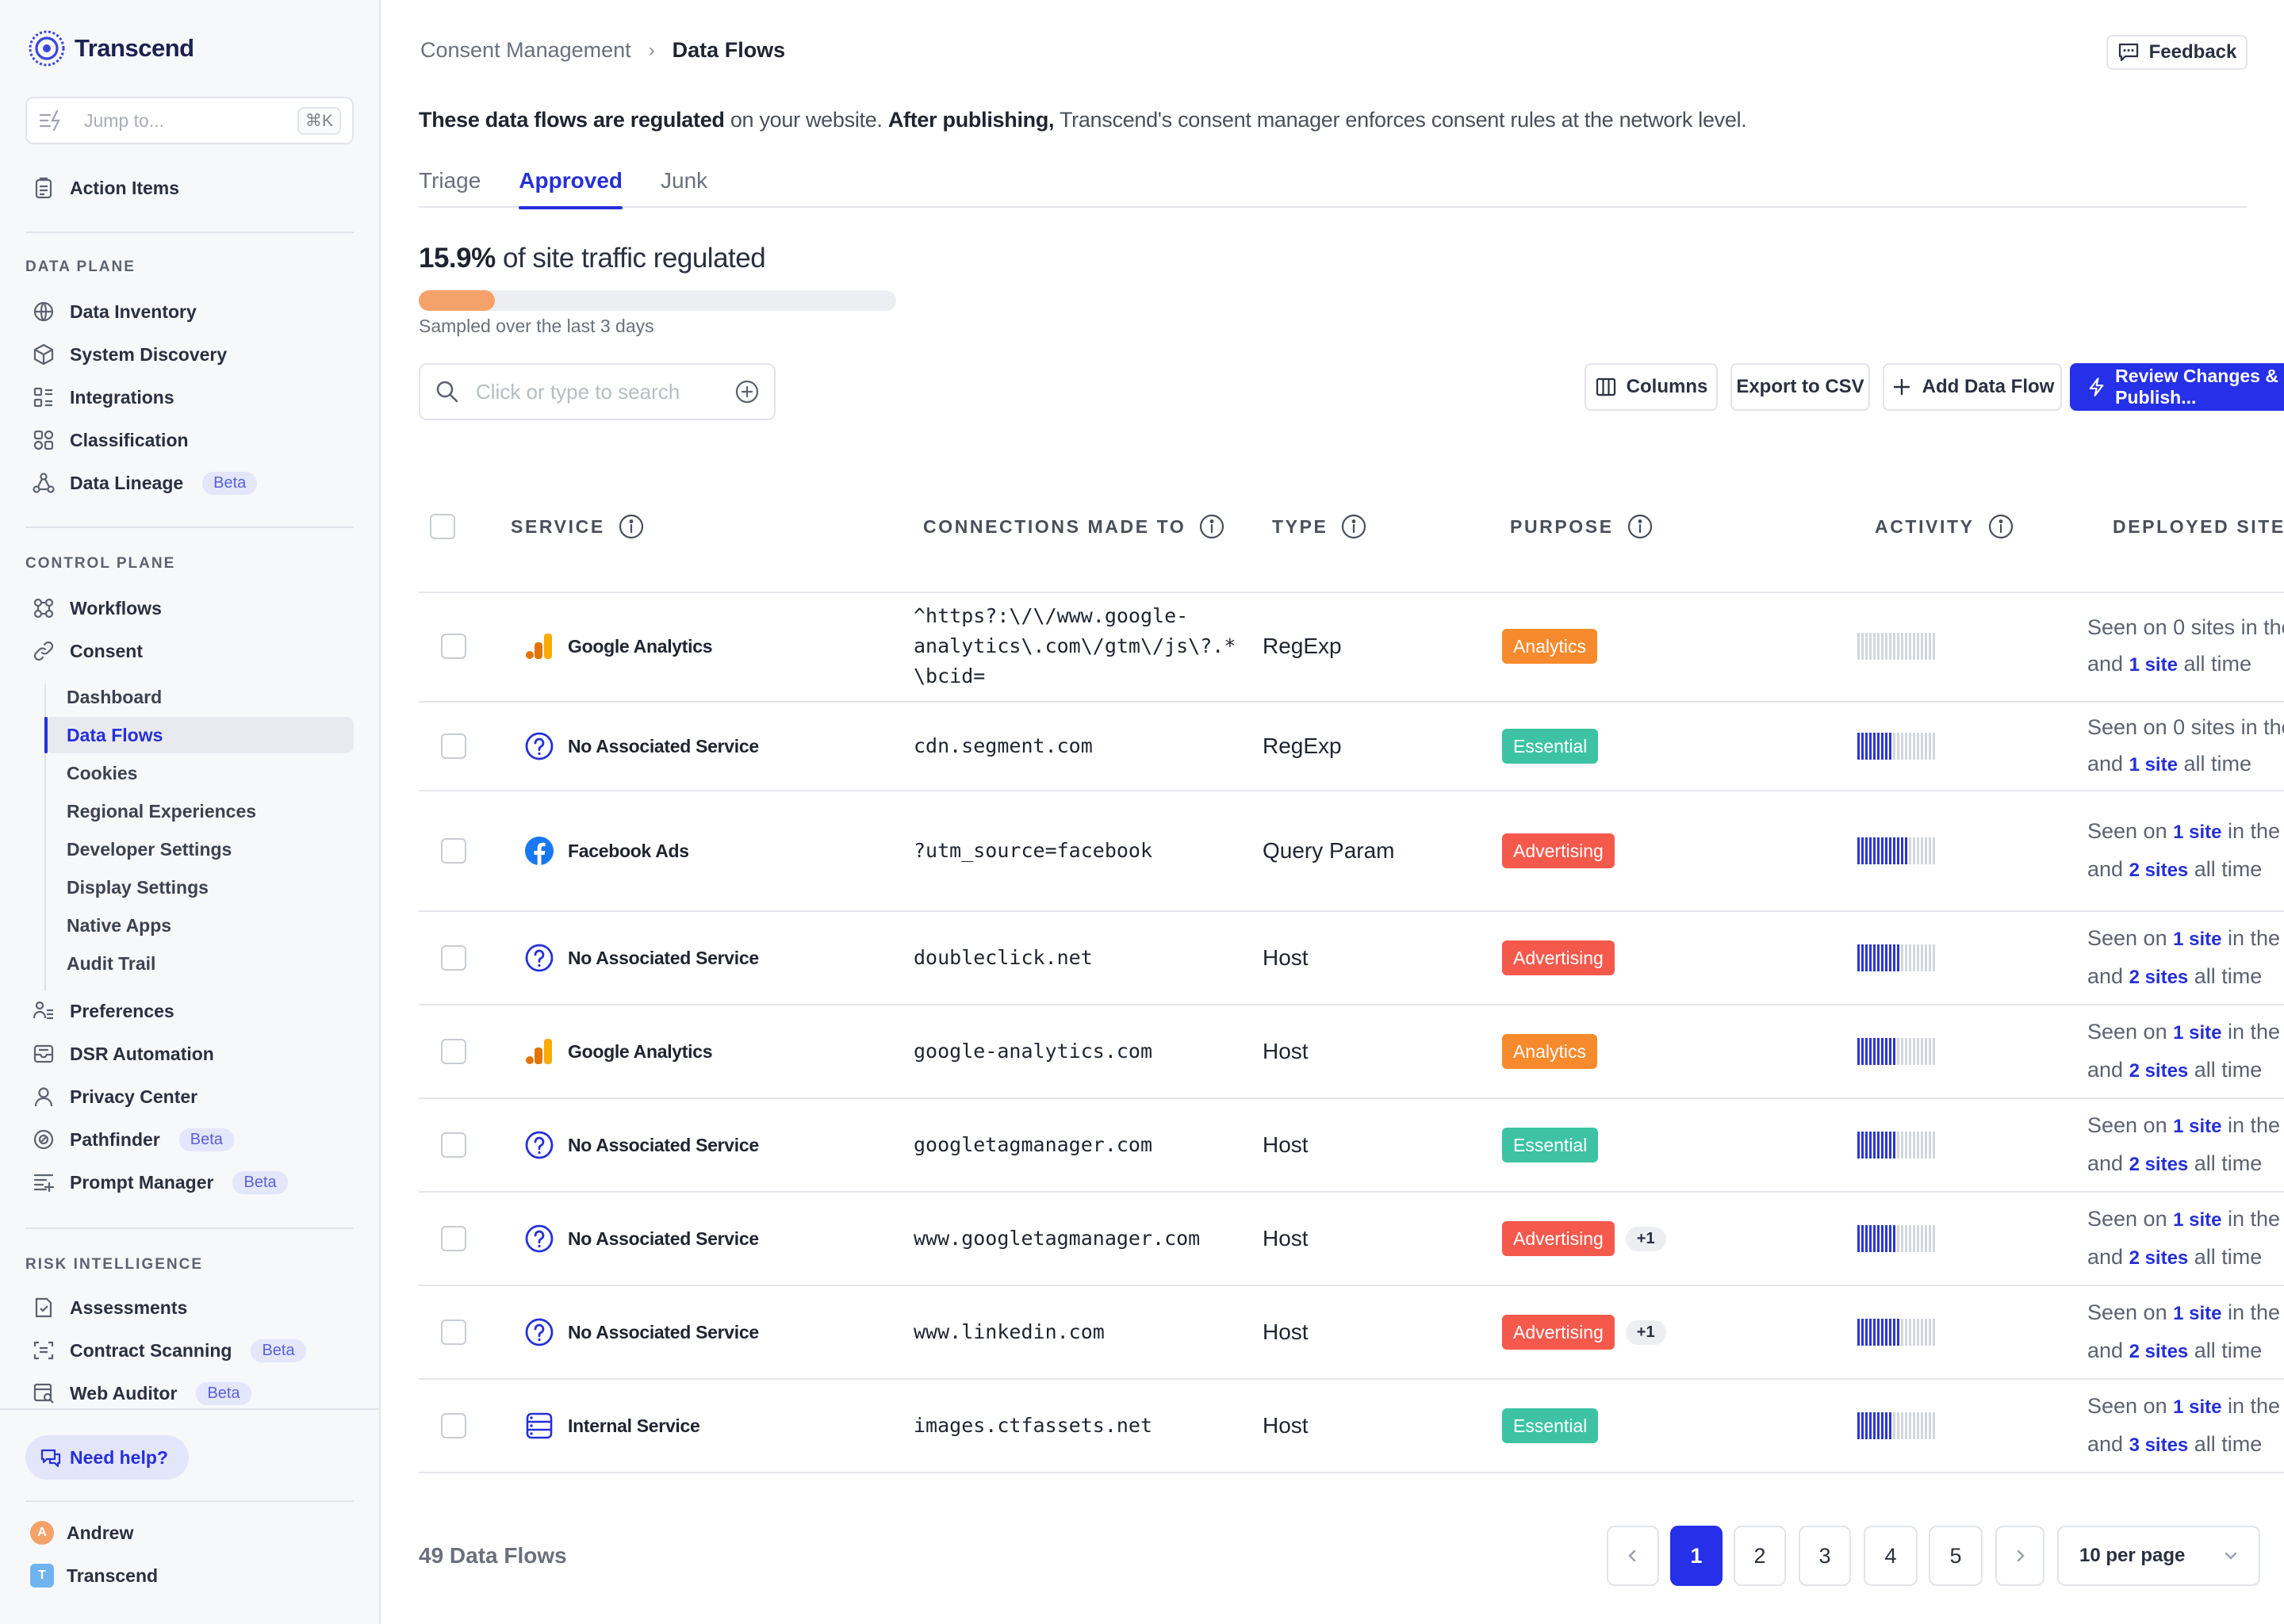  What do you see at coordinates (2158, 1556) in the screenshot?
I see `per-page-select: 10 per page` at bounding box center [2158, 1556].